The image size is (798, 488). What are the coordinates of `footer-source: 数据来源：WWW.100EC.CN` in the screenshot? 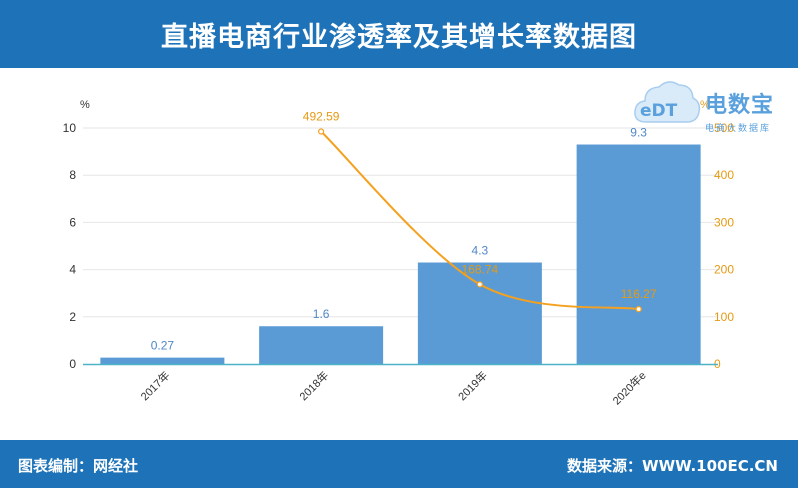 It's located at (672, 466).